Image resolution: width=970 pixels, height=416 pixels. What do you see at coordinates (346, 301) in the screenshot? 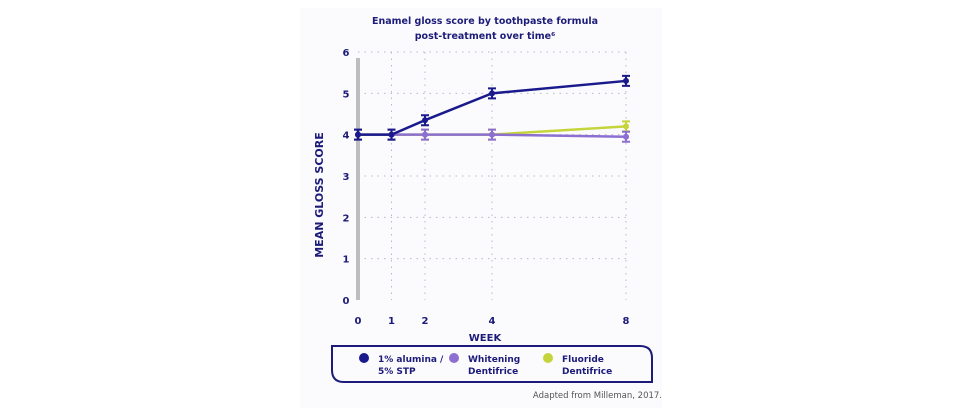
I see `y-tick-label: 0` at bounding box center [346, 301].